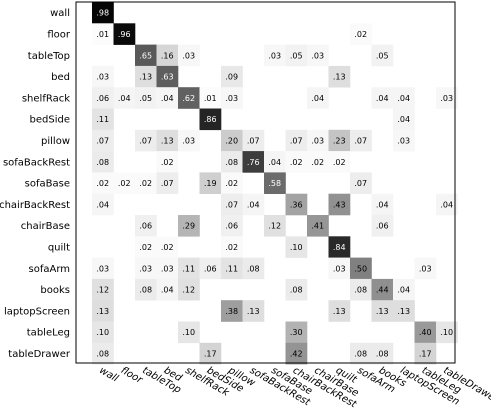 Image resolution: width=491 pixels, height=415 pixels. What do you see at coordinates (60, 13) in the screenshot?
I see `row-label: wall` at bounding box center [60, 13].